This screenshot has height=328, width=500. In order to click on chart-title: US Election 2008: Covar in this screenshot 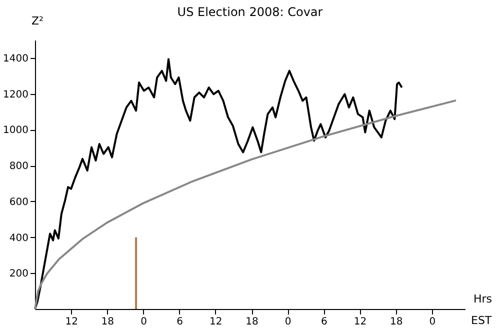, I will do `click(250, 12)`.